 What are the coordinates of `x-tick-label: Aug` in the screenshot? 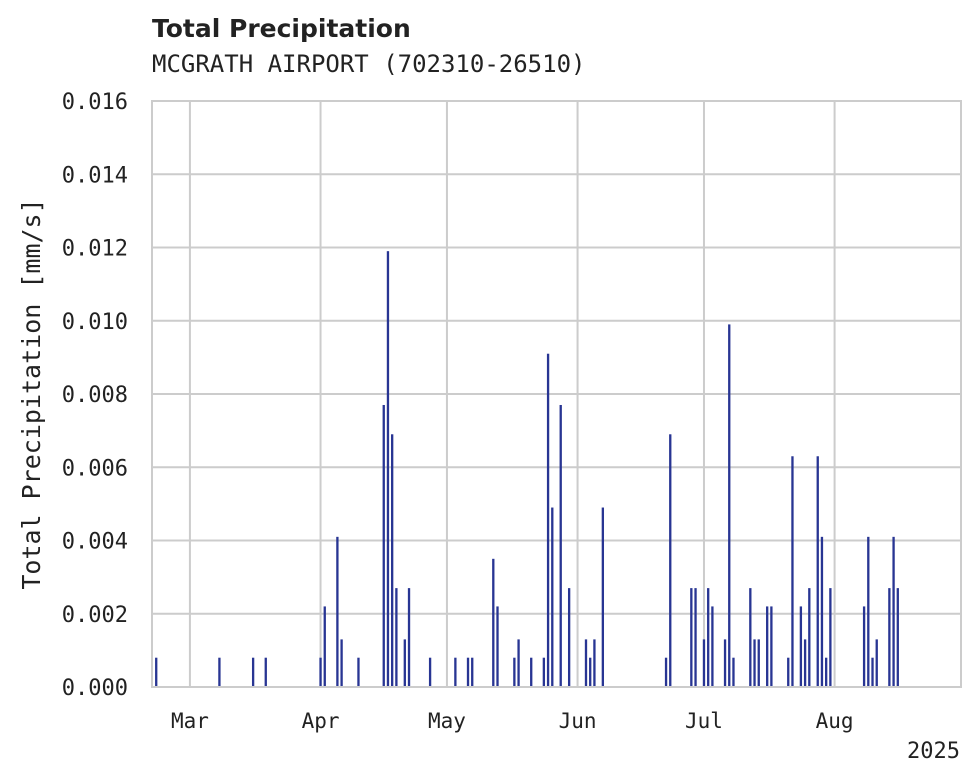 It's located at (835, 721).